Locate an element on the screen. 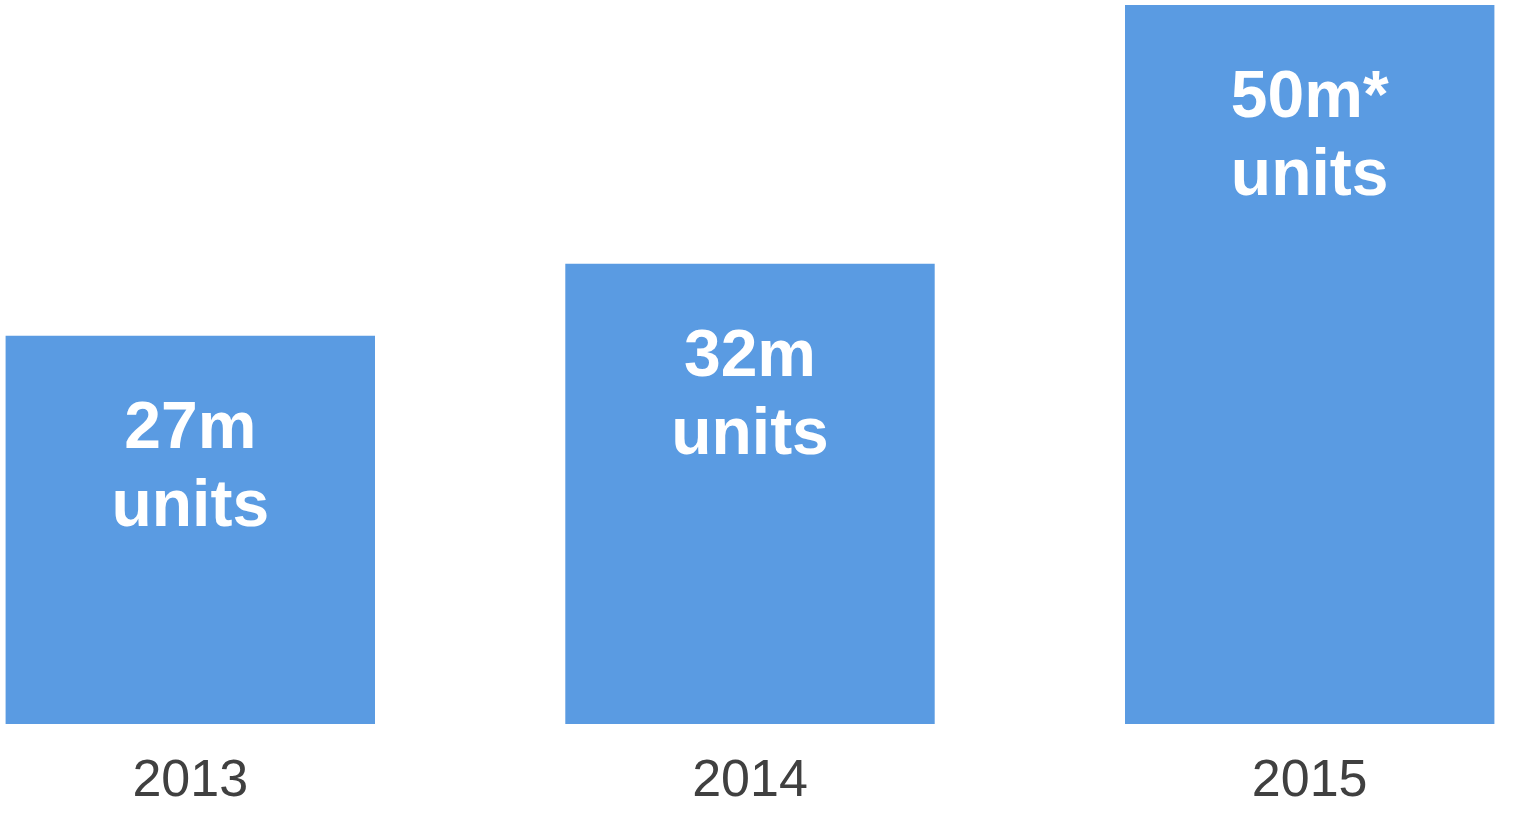 Image resolution: width=1519 pixels, height=823 pixels. data-label: 32m units is located at coordinates (750, 391).